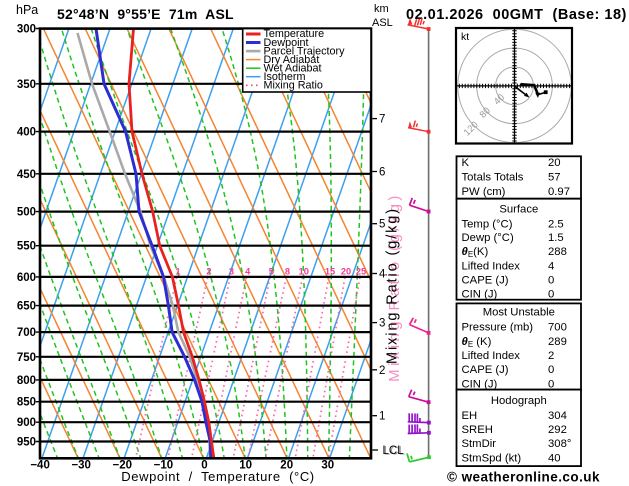  What do you see at coordinates (465, 37) in the screenshot?
I see `svg-text: kt` at bounding box center [465, 37].